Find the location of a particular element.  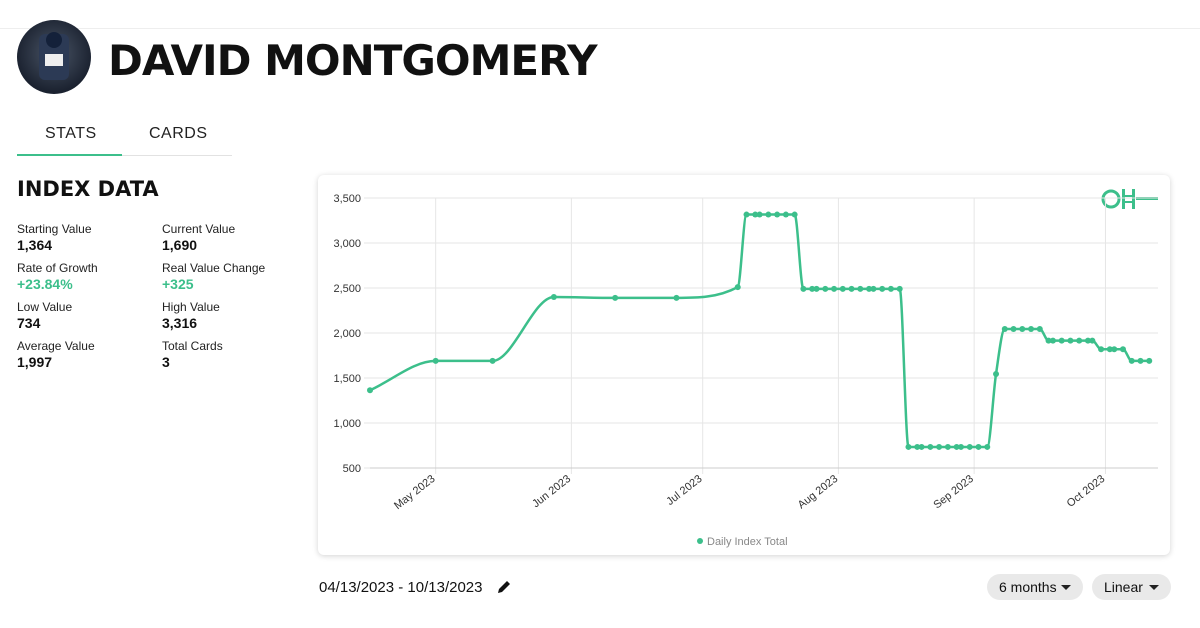

stat: Rate of Growth +23.84% is located at coordinates (87, 276).